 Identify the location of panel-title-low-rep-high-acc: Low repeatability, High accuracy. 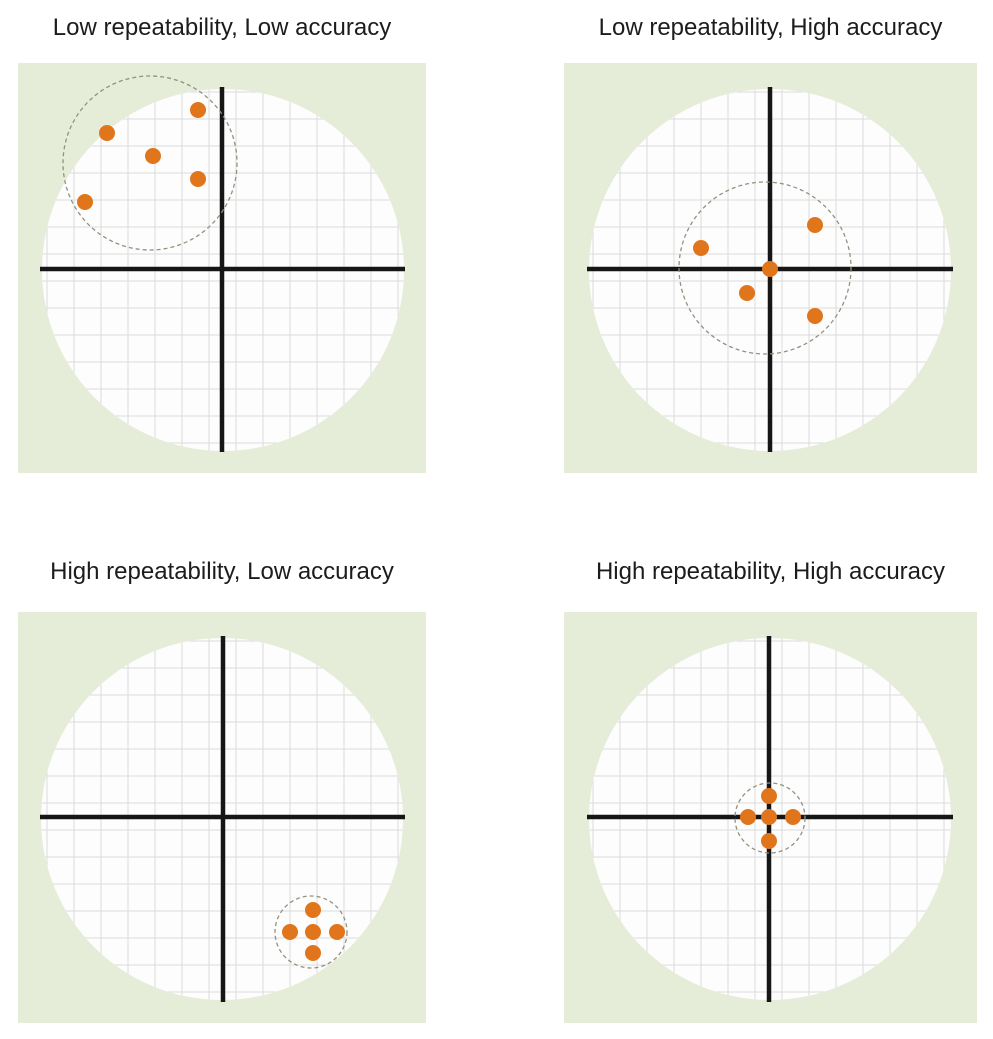
(770, 27).